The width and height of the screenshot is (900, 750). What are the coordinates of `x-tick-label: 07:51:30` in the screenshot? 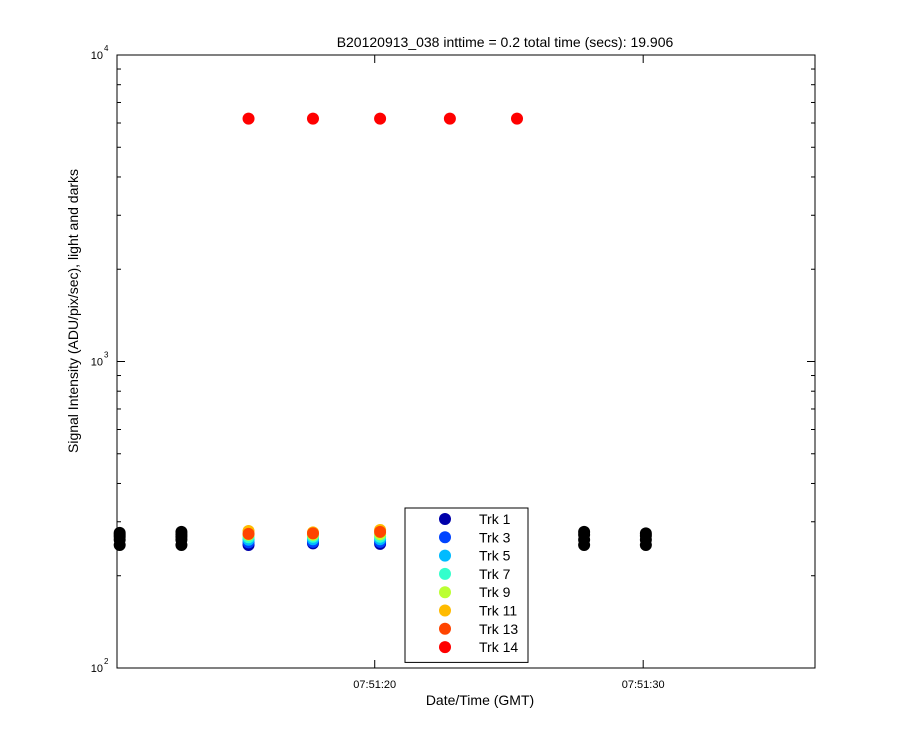 It's located at (643, 685).